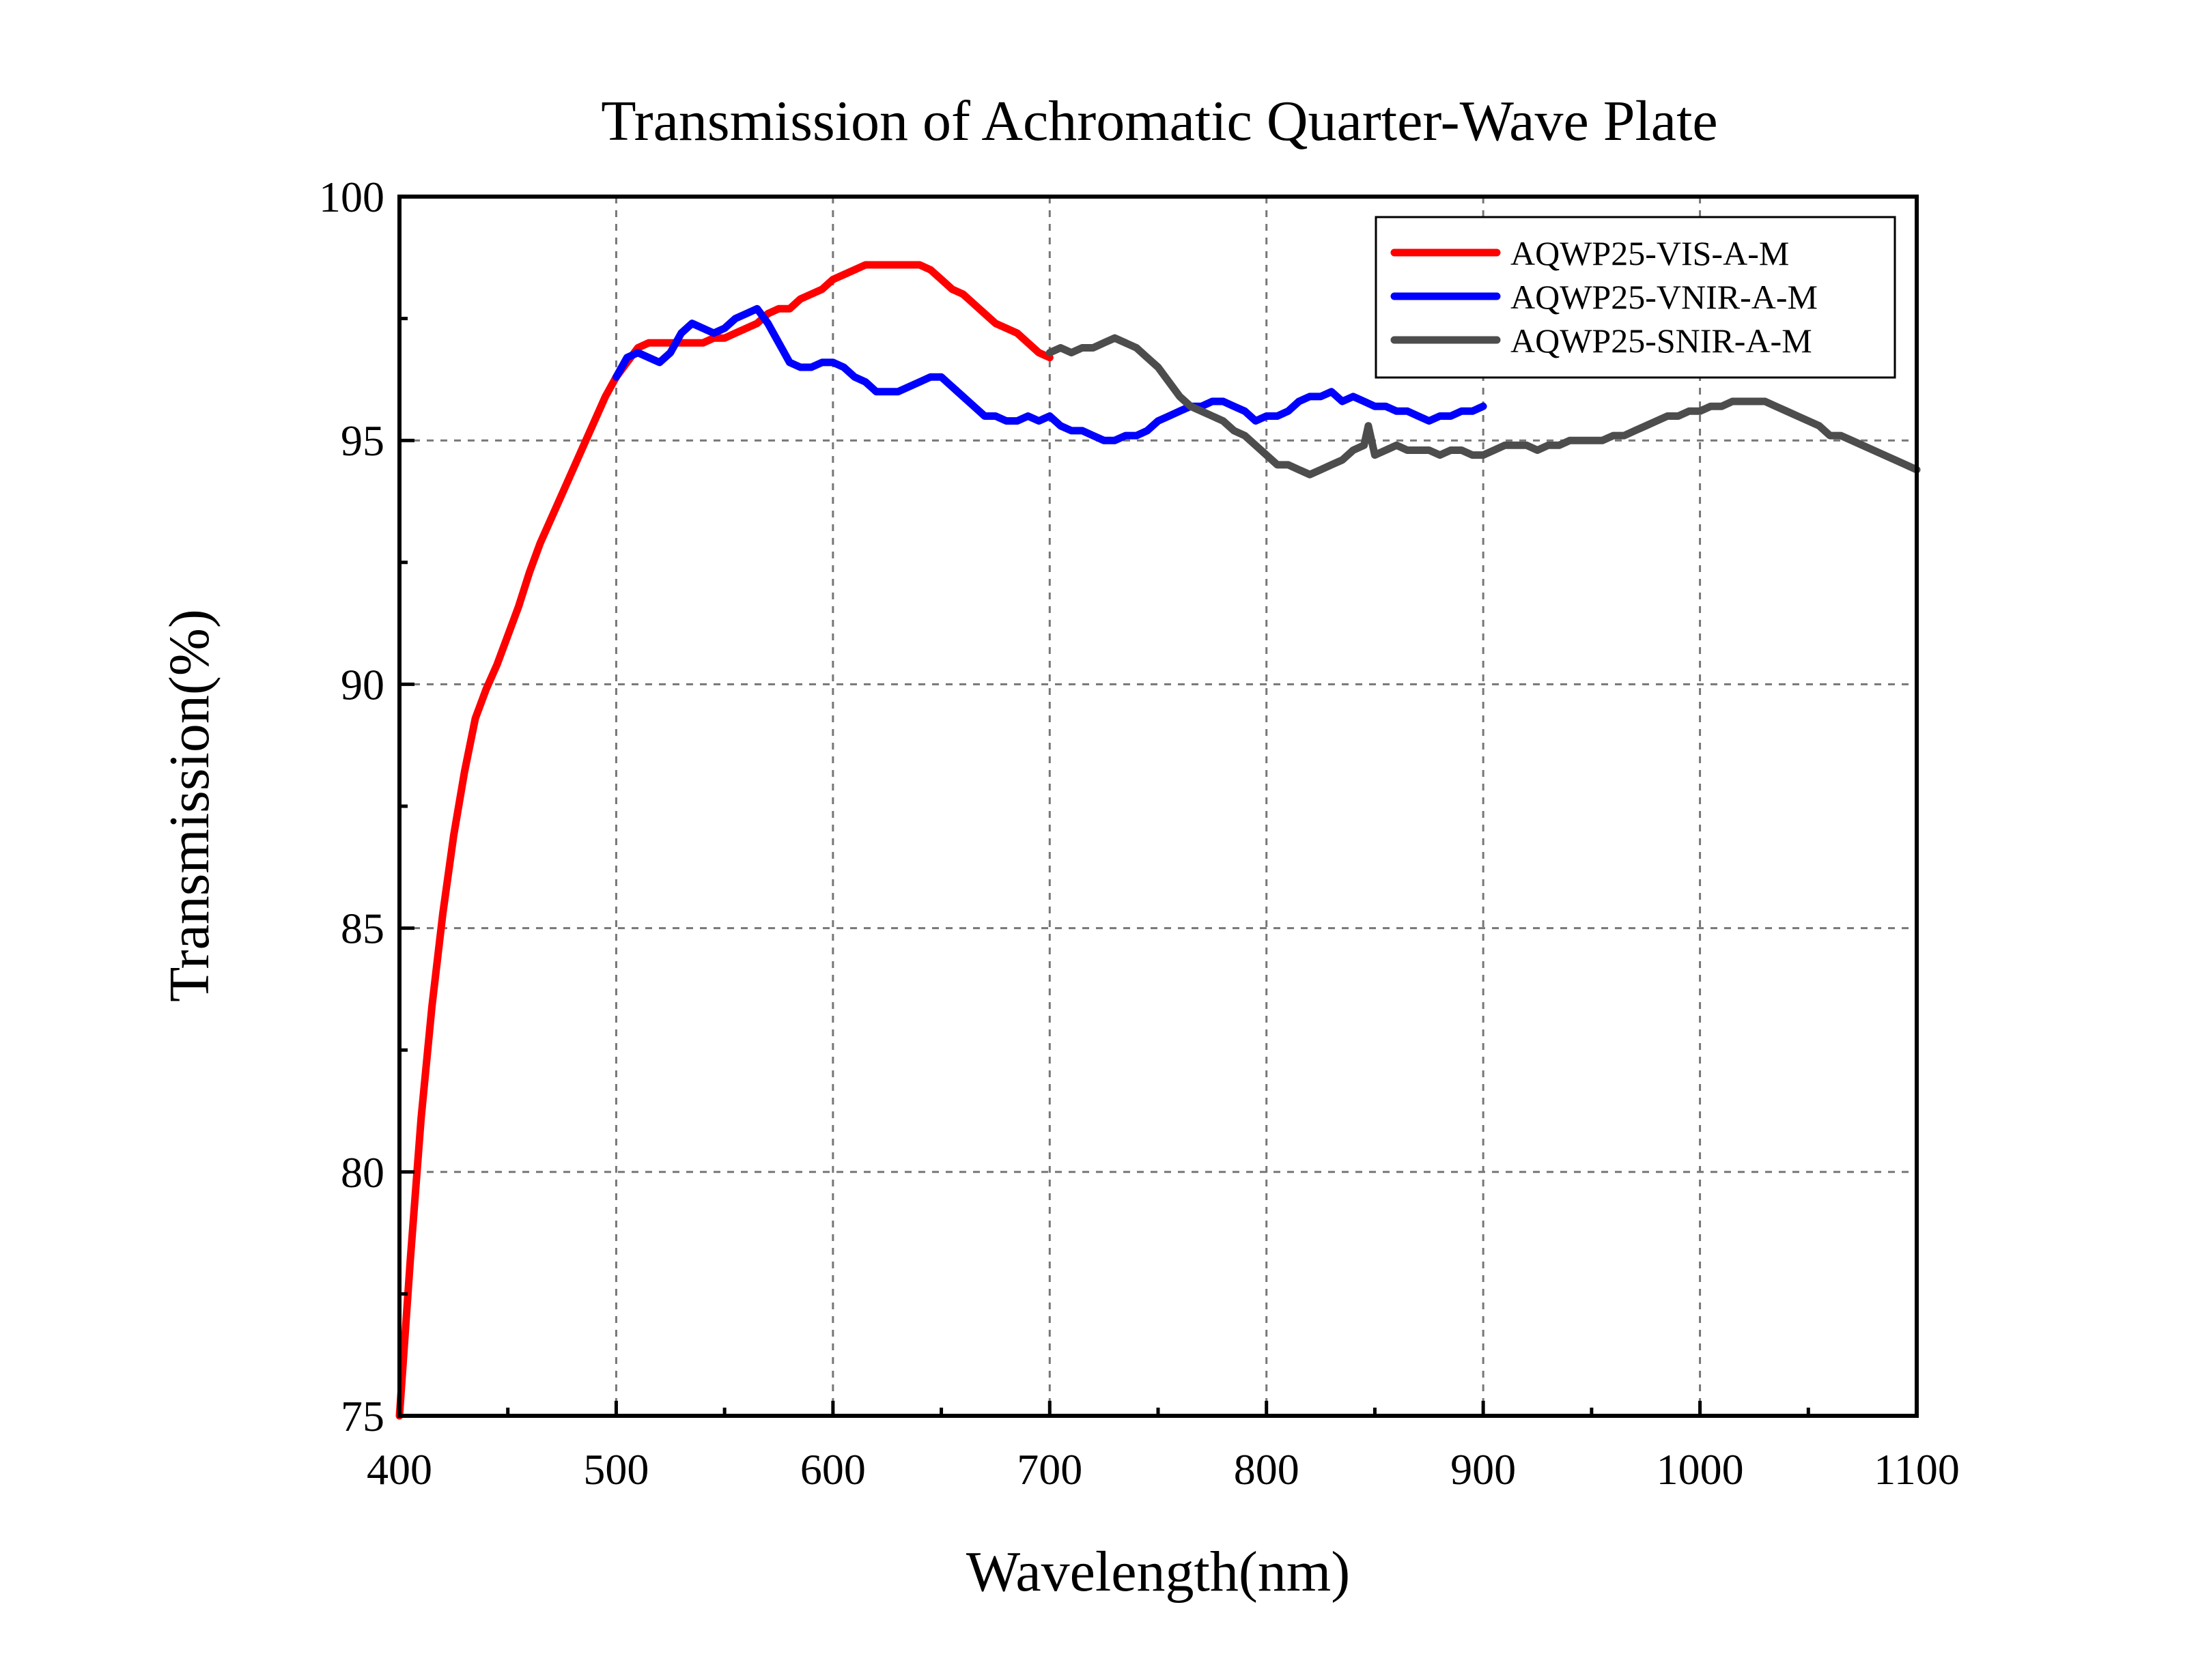 The width and height of the screenshot is (2196, 1680). I want to click on legend-label-3: AQWP25-SNIR-A-M, so click(1661, 341).